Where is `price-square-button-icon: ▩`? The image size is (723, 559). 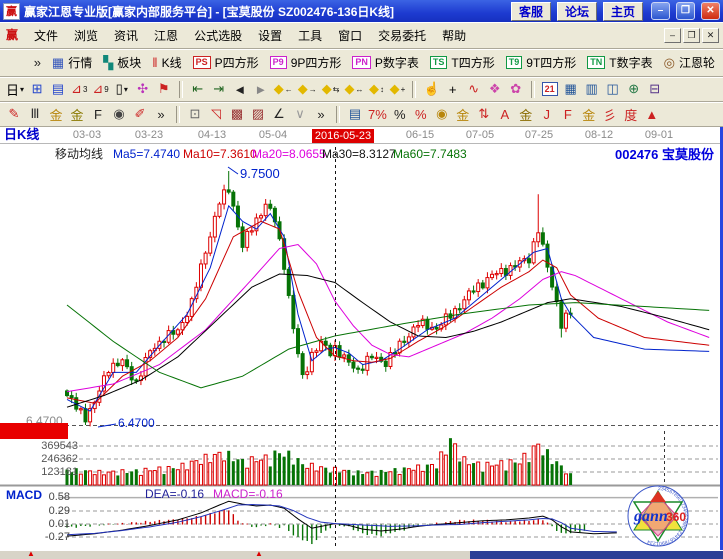 price-square-button-icon: ▩ is located at coordinates (237, 113).